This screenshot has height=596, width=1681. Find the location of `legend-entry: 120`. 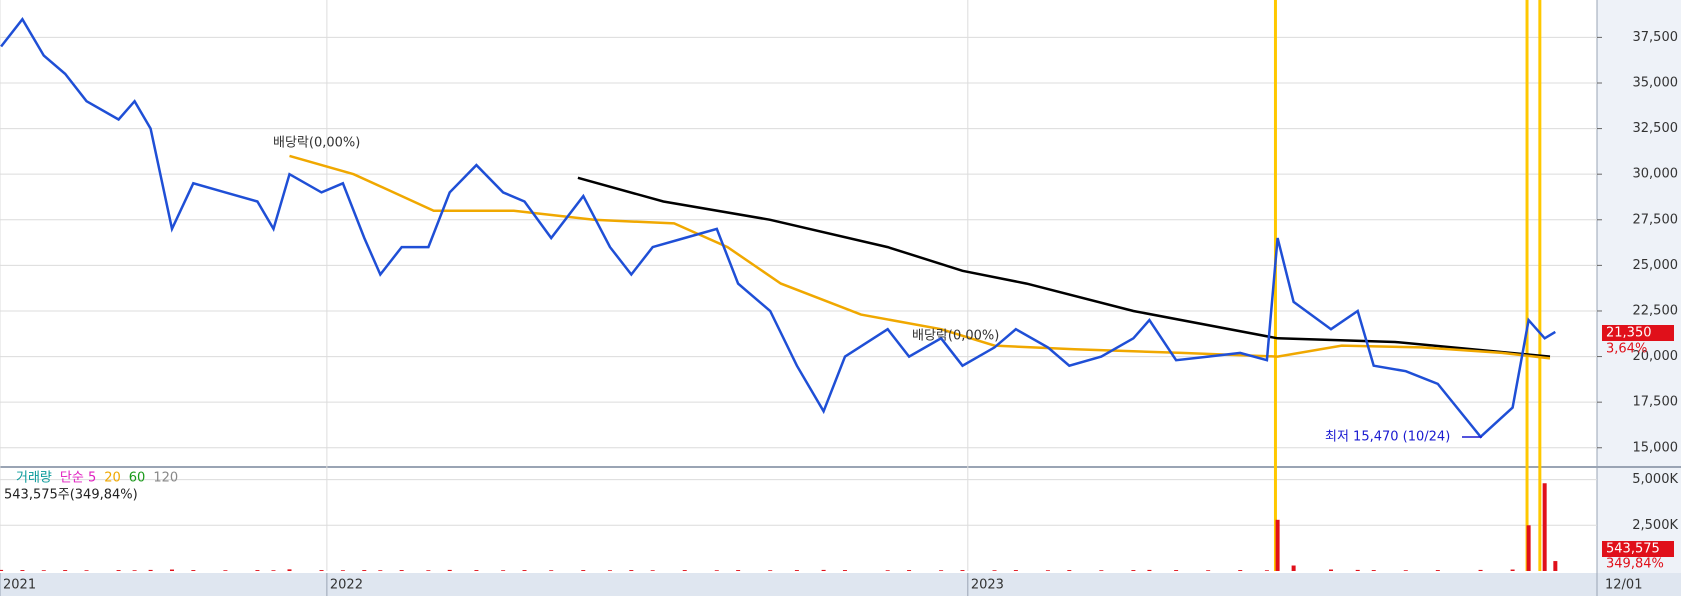

legend-entry: 120 is located at coordinates (165, 478).